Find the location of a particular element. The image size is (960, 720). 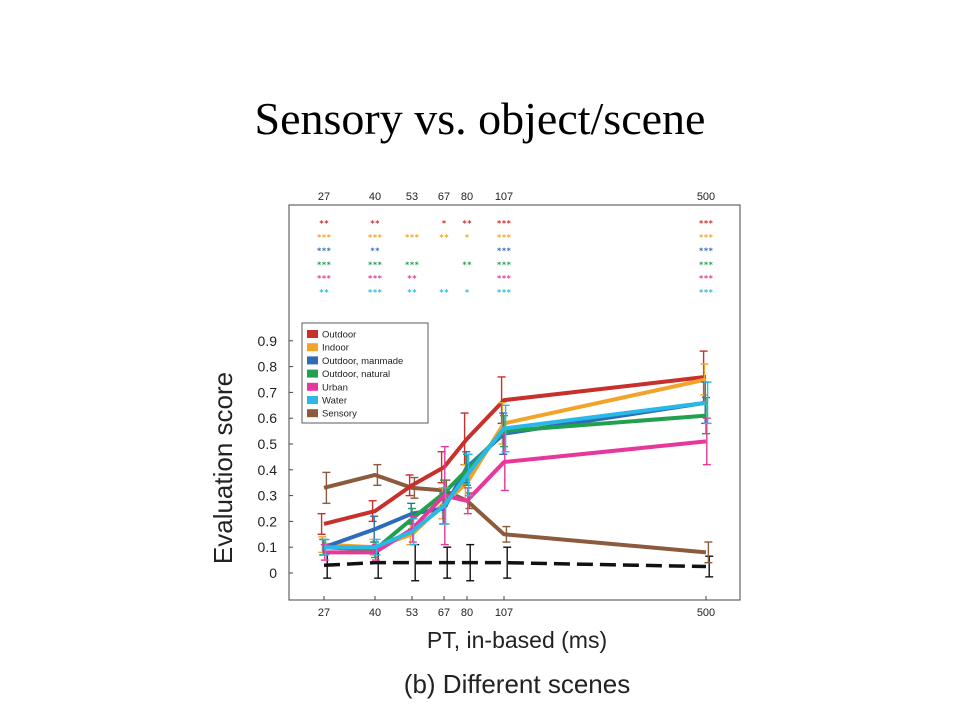

bottom-tick-labels: 27 40 53 67 80 107 500 is located at coordinates (516, 607).